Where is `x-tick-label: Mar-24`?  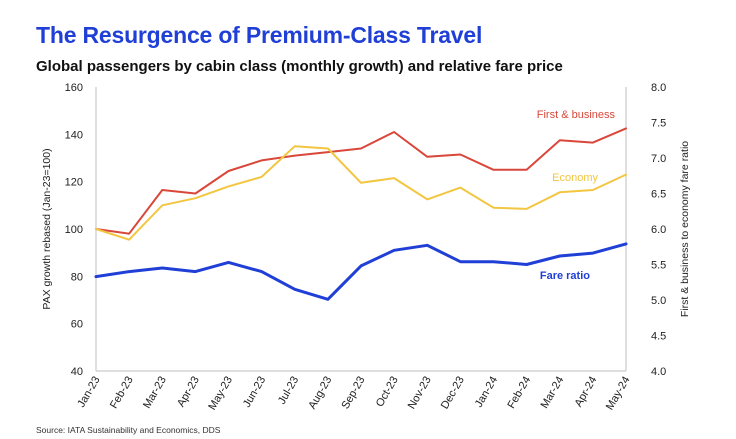 x-tick-label: Mar-24 is located at coordinates (553, 393).